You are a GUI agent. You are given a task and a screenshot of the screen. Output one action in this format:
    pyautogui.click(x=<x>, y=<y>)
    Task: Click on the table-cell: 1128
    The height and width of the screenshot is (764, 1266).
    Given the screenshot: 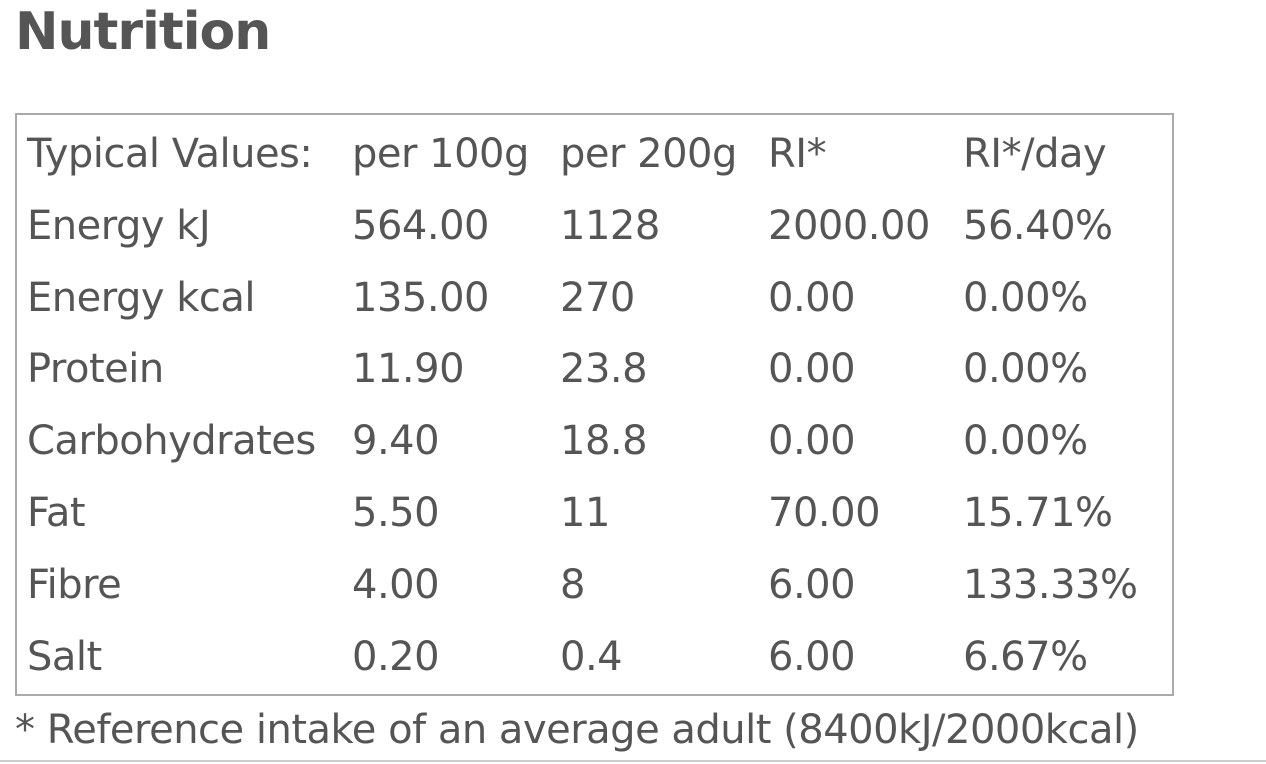 What is the action you would take?
    pyautogui.click(x=610, y=225)
    